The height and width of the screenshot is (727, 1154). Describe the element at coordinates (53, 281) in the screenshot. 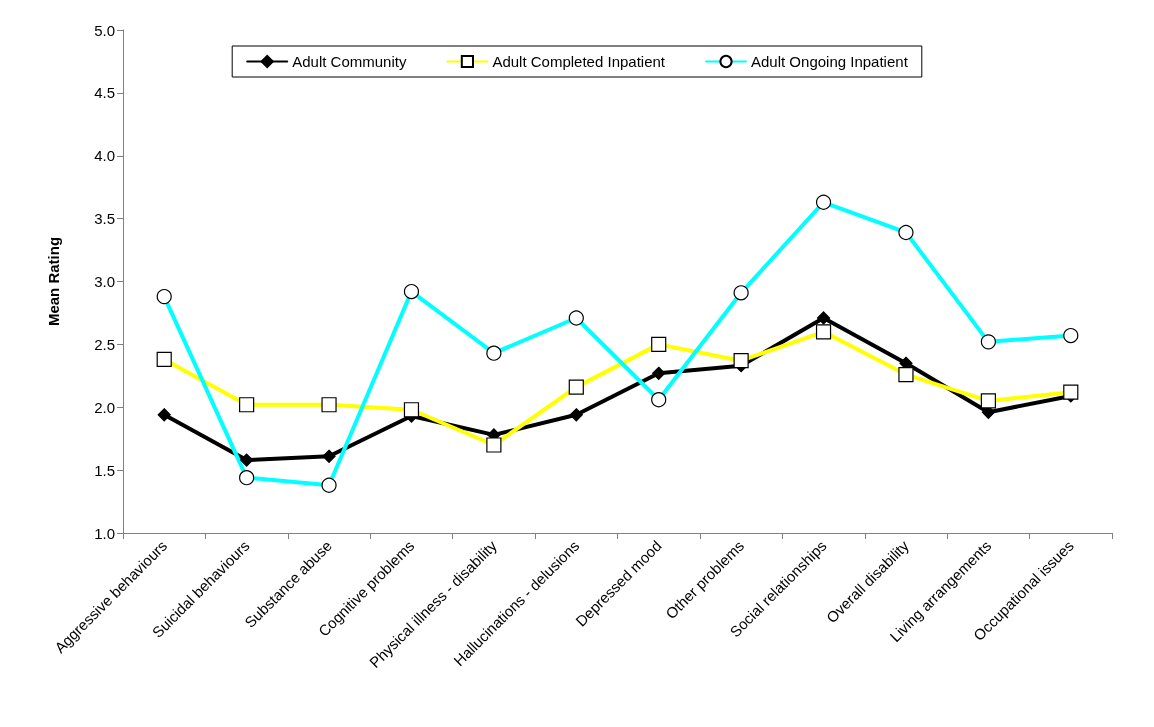

I see `y-axis-title: Mean Rating` at that location.